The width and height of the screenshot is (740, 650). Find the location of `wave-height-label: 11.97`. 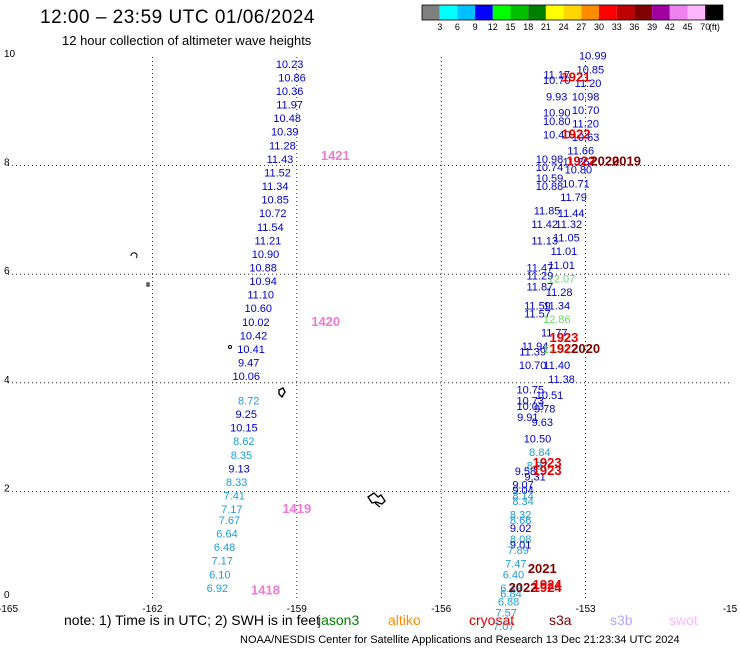

wave-height-label: 11.97 is located at coordinates (289, 106).